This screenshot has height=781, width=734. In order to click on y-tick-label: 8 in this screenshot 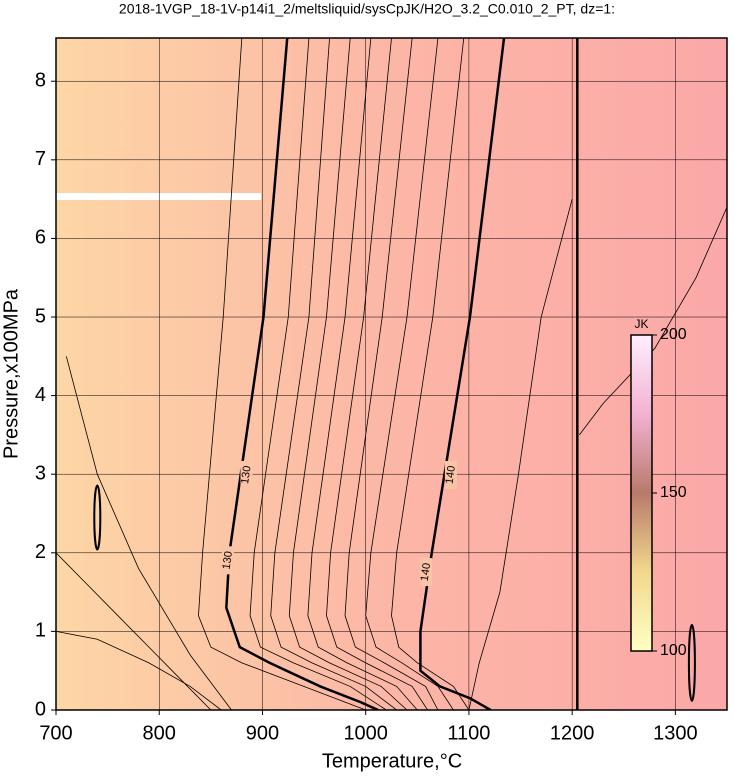, I will do `click(40, 81)`.